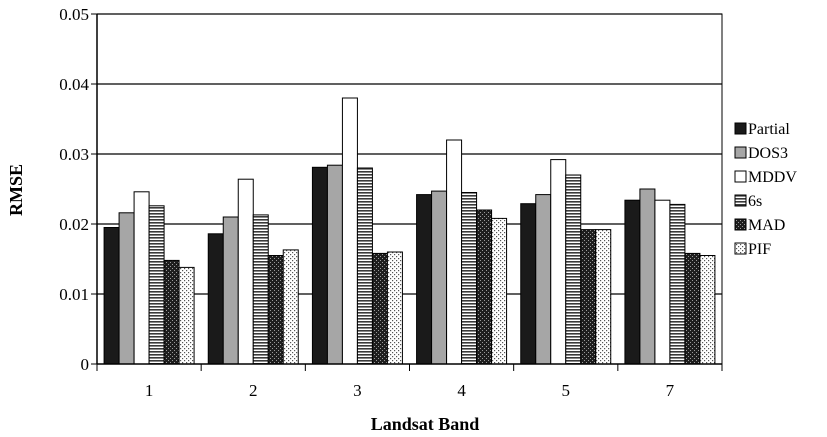 This screenshot has width=827, height=437. What do you see at coordinates (357, 390) in the screenshot?
I see `x-tick-label: 3` at bounding box center [357, 390].